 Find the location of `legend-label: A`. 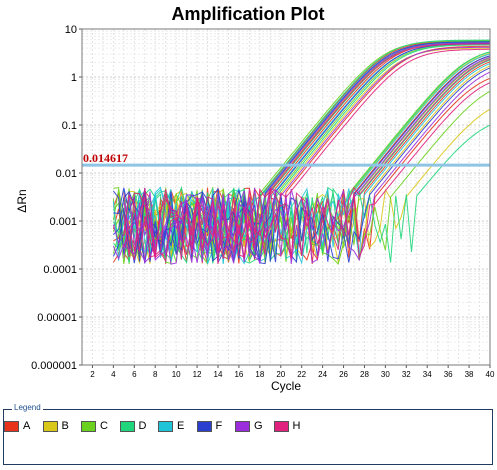

legend-label: A is located at coordinates (27, 426).